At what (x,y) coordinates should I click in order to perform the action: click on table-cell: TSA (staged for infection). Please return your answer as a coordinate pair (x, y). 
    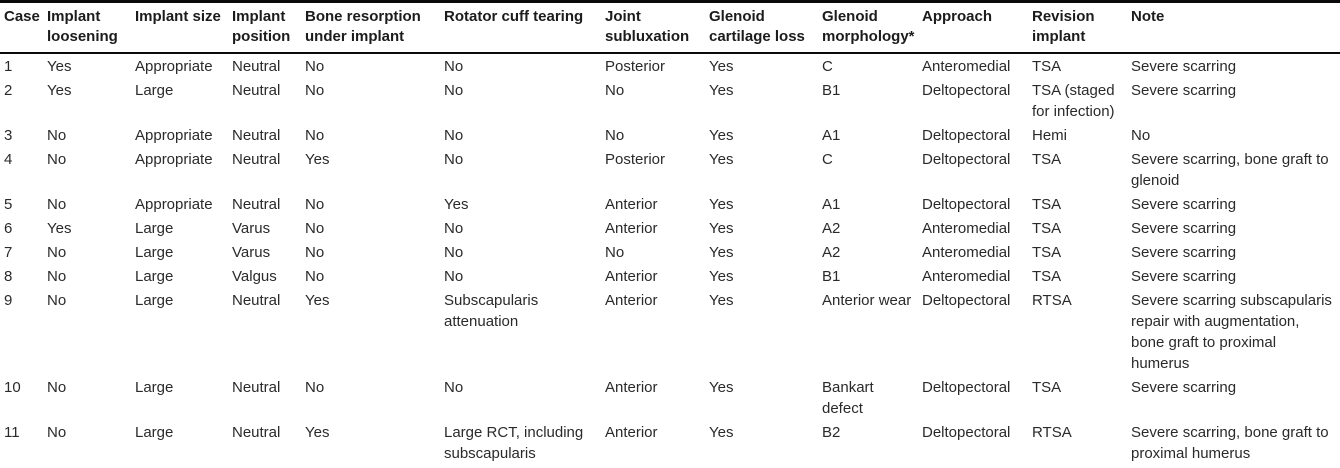
    Looking at the image, I should click on (1073, 101).